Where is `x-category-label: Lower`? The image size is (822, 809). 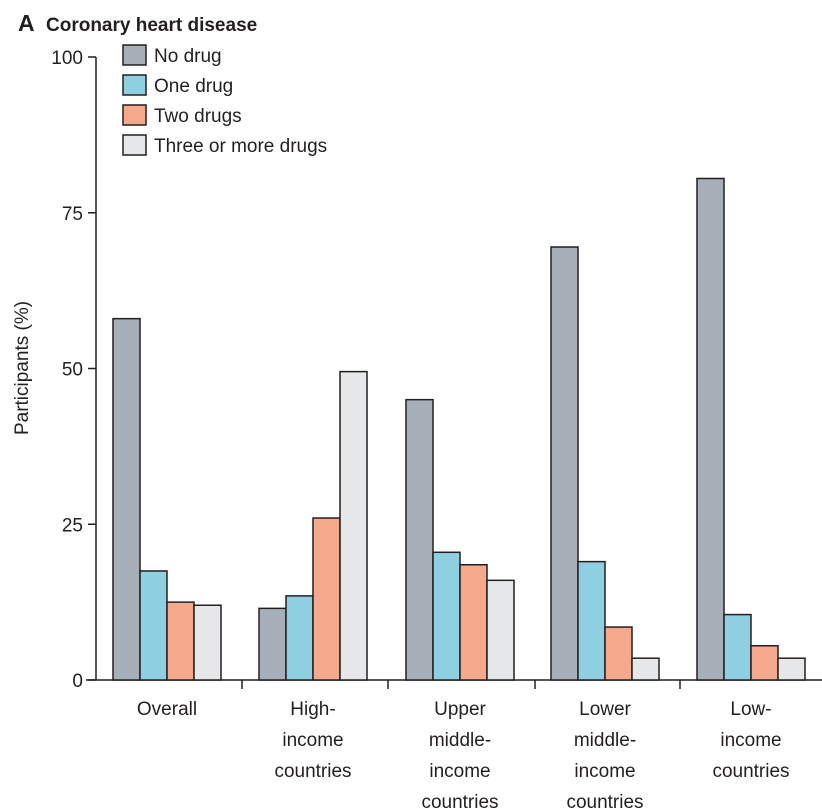 x-category-label: Lower is located at coordinates (605, 709).